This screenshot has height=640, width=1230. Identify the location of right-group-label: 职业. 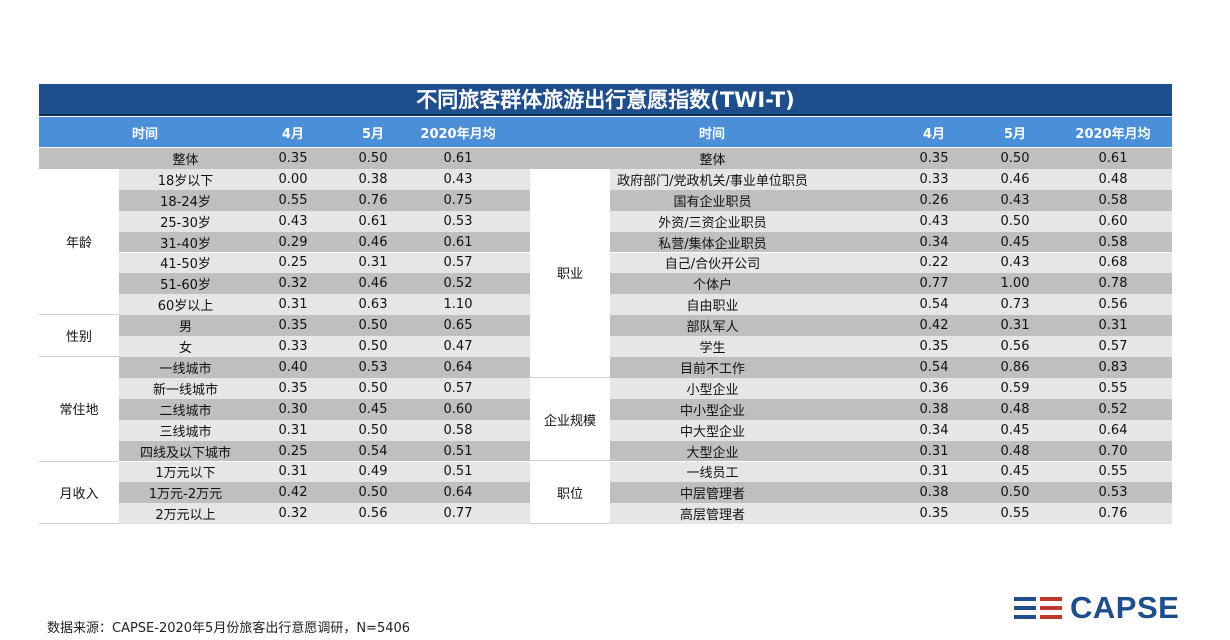
(570, 273).